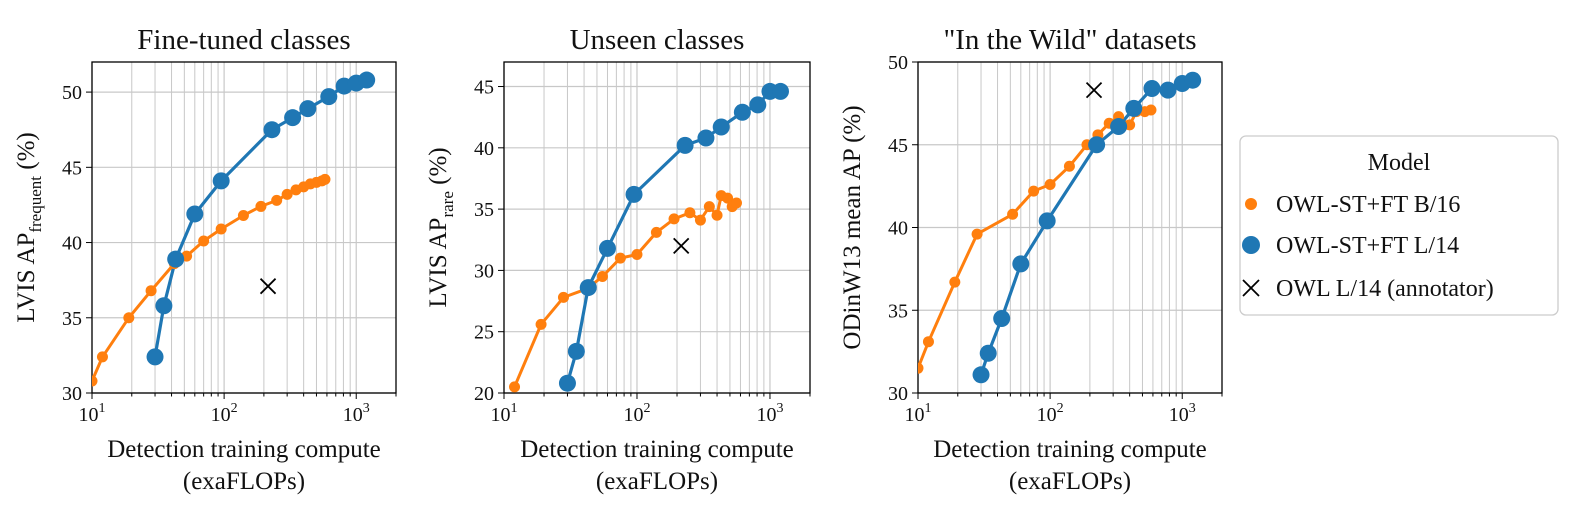  What do you see at coordinates (209, 280) in the screenshot?
I see `series-line-b16` at bounding box center [209, 280].